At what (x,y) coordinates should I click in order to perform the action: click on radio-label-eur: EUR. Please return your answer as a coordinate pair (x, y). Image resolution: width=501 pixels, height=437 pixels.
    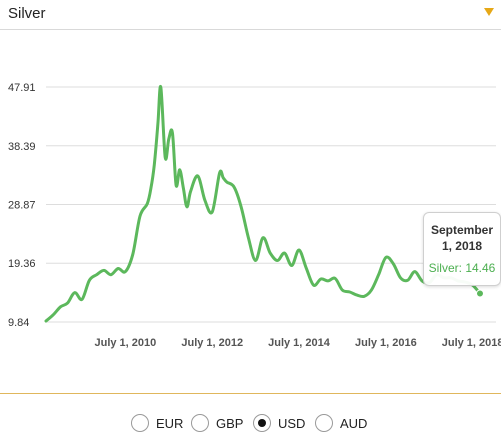
    Looking at the image, I should click on (170, 423).